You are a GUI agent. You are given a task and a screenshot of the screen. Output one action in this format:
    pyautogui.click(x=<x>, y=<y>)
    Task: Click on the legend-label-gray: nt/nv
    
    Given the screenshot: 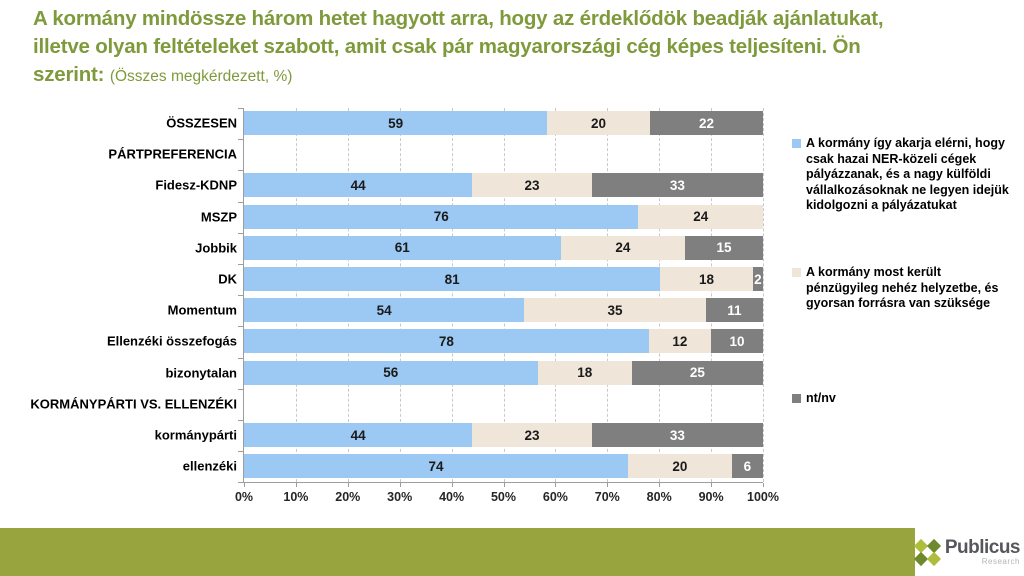 What is the action you would take?
    pyautogui.click(x=821, y=398)
    